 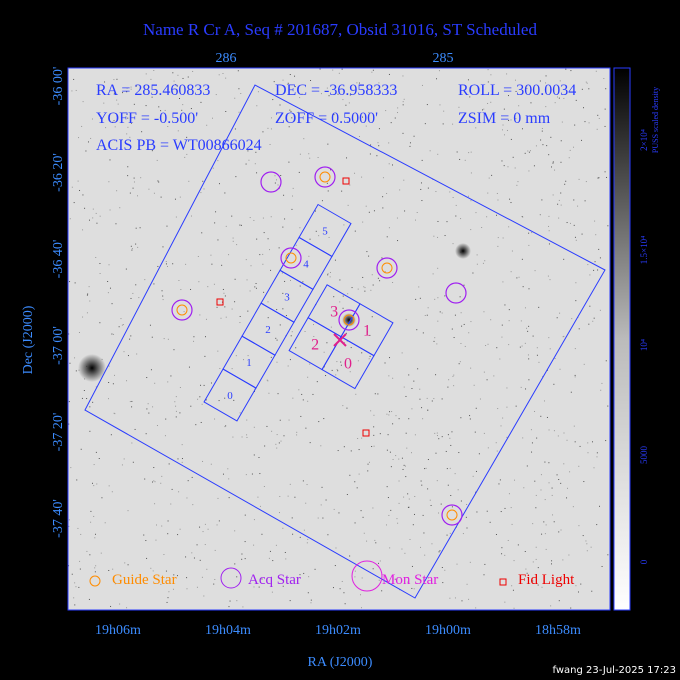 What do you see at coordinates (448, 630) in the screenshot?
I see `x-tick: 19h00m` at bounding box center [448, 630].